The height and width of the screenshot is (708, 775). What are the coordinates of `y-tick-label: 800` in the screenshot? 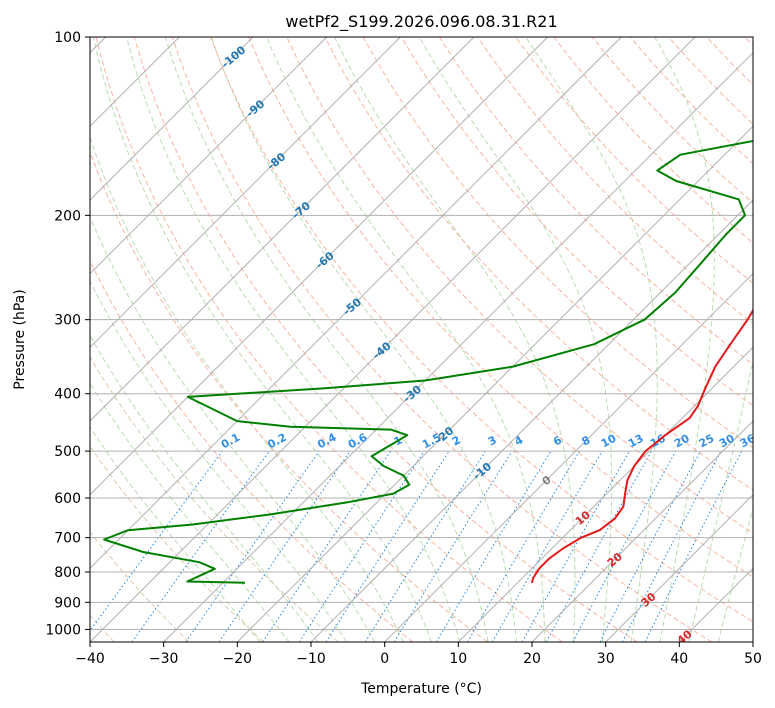 It's located at (67, 573).